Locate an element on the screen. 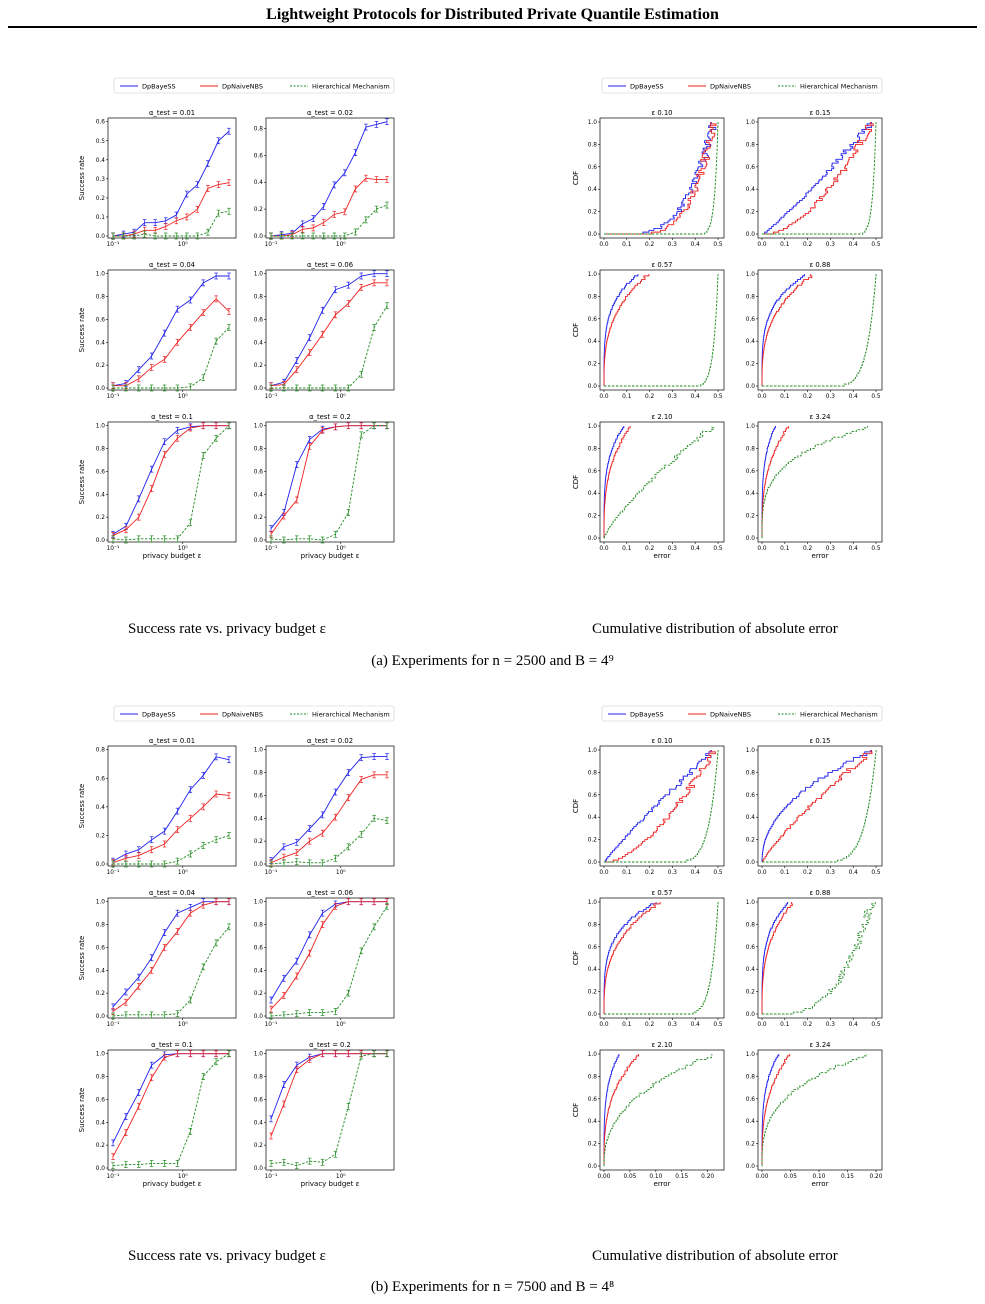 The width and height of the screenshot is (985, 1304). legend-box is located at coordinates (742, 713).